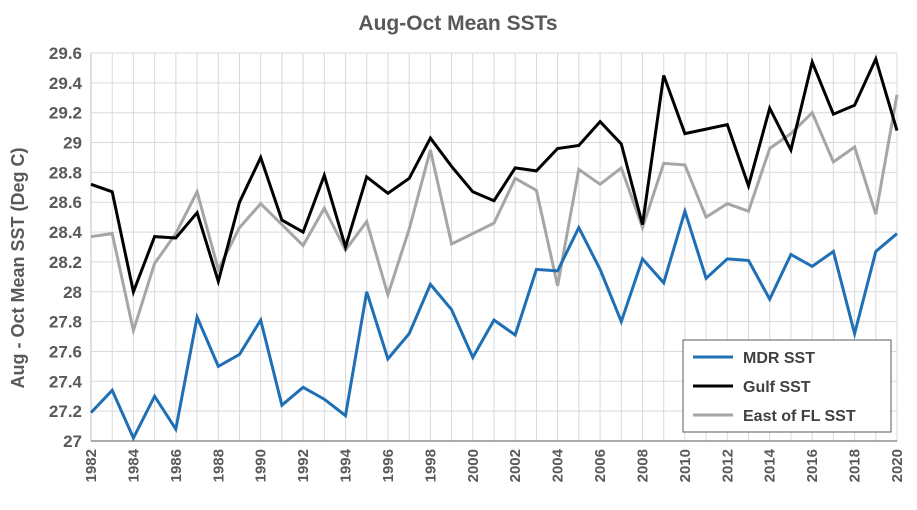 The width and height of the screenshot is (917, 510). I want to click on x-tick-label: 2006, so click(600, 465).